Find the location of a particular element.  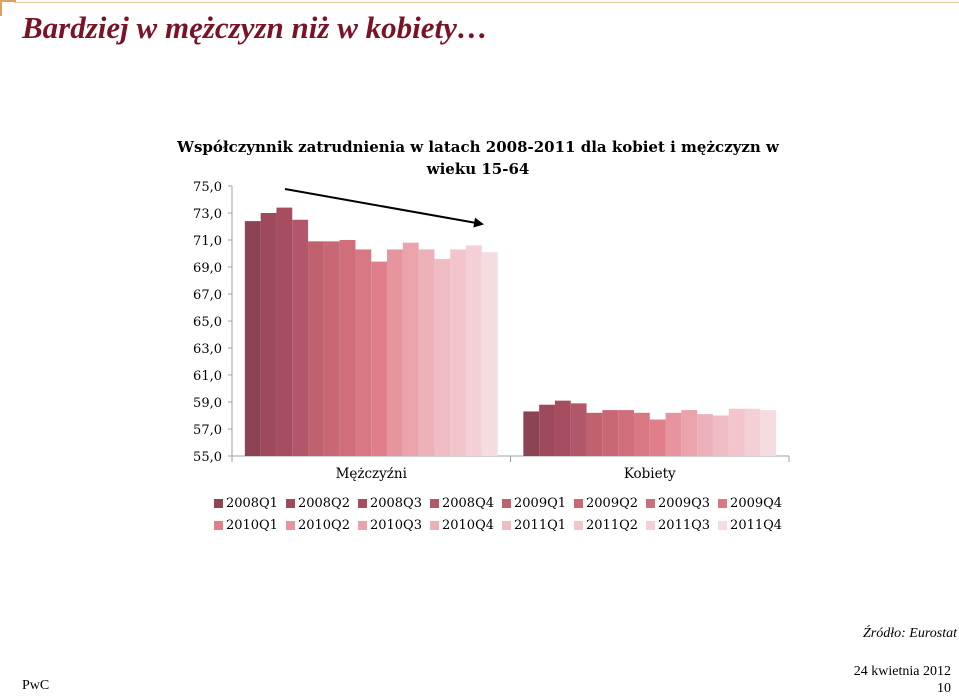

y-tick-label: 73,0 is located at coordinates (207, 214).